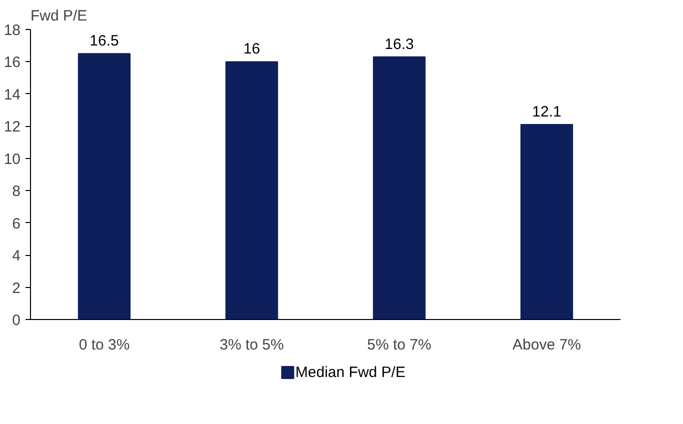  What do you see at coordinates (16, 256) in the screenshot?
I see `y-tick-label: 4` at bounding box center [16, 256].